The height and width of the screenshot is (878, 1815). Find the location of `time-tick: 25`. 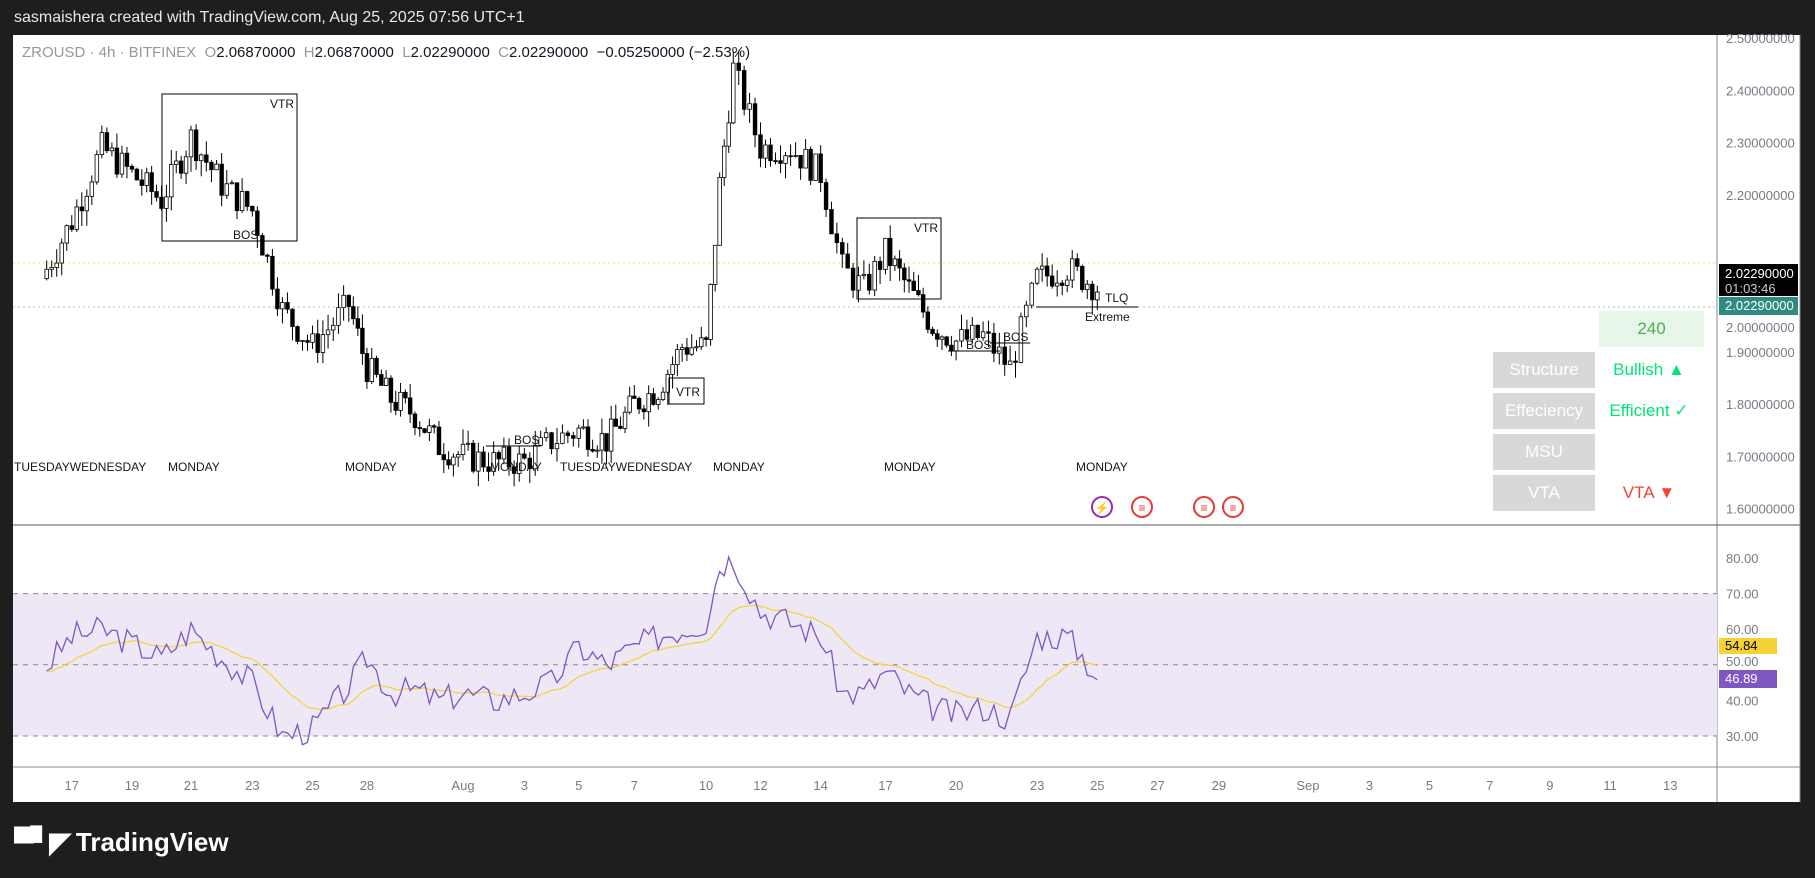

time-tick: 25 is located at coordinates (312, 785).